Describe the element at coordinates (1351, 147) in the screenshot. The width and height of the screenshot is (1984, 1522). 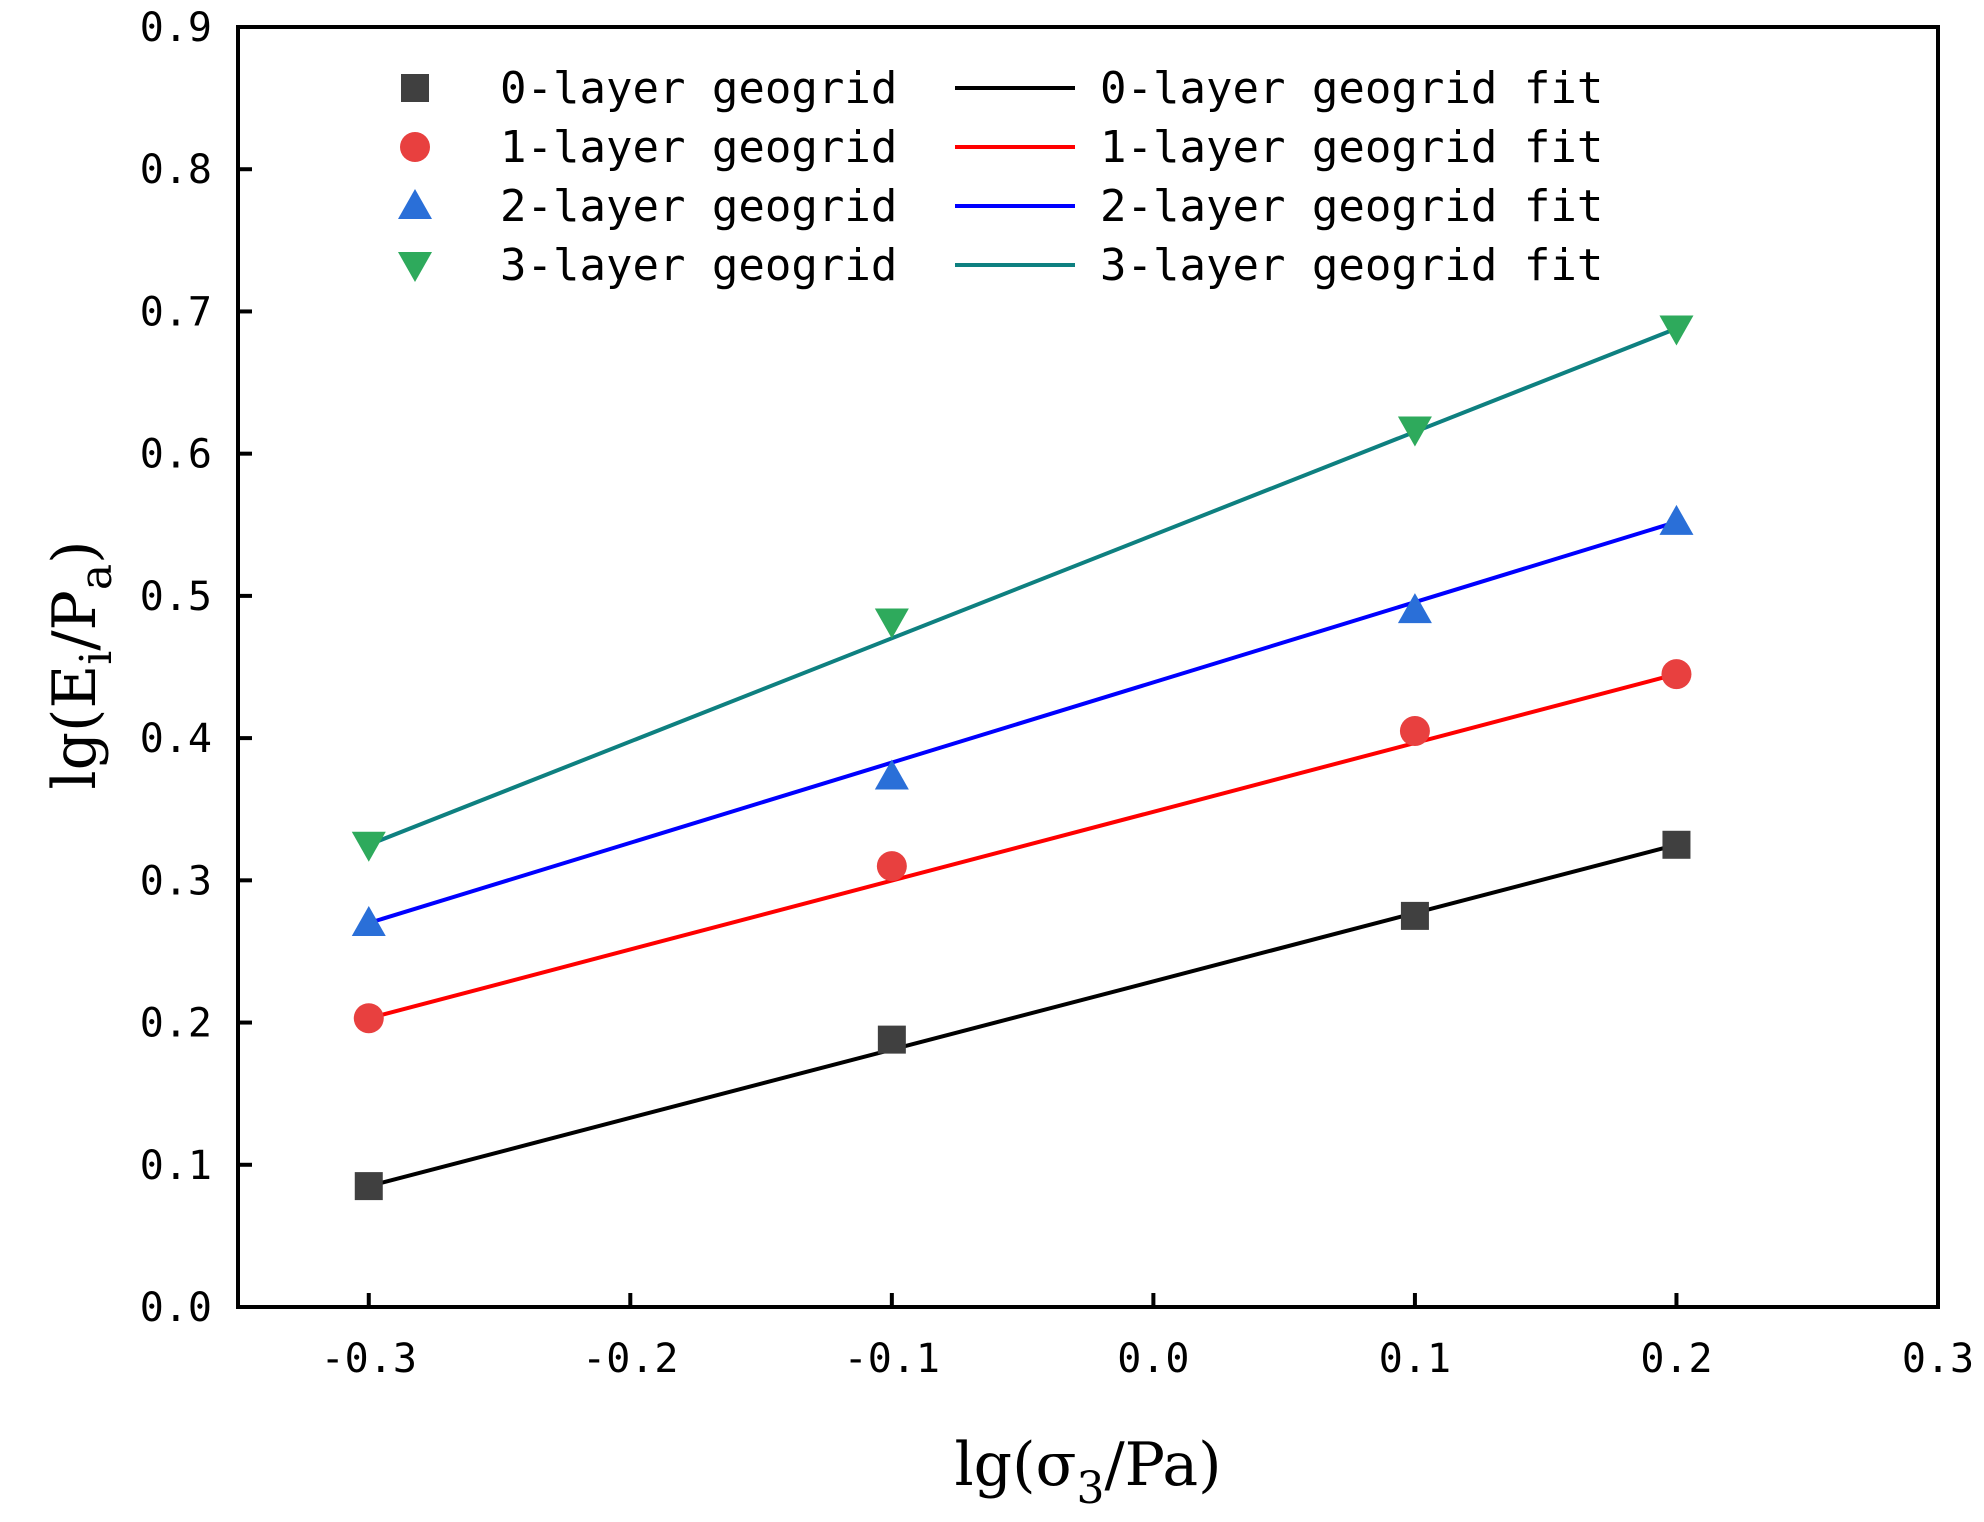
I see `legend-fit-label-series-1: 1-layer geogrid fit` at that location.